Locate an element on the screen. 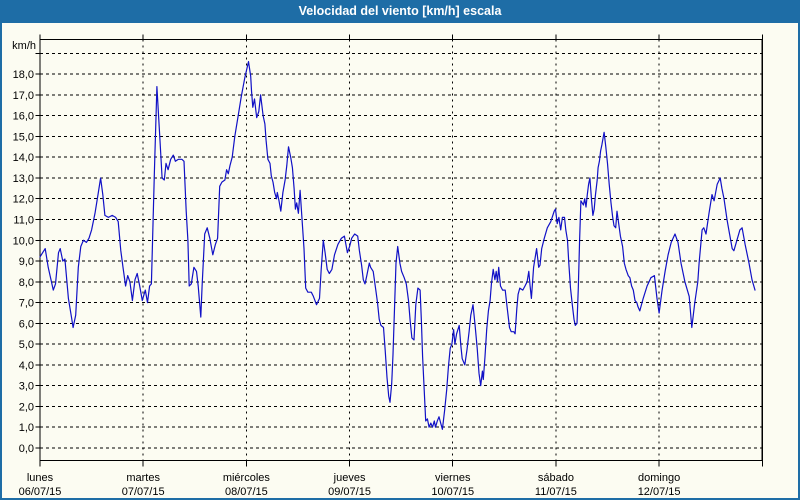  day-name-label: sábado is located at coordinates (556, 478).